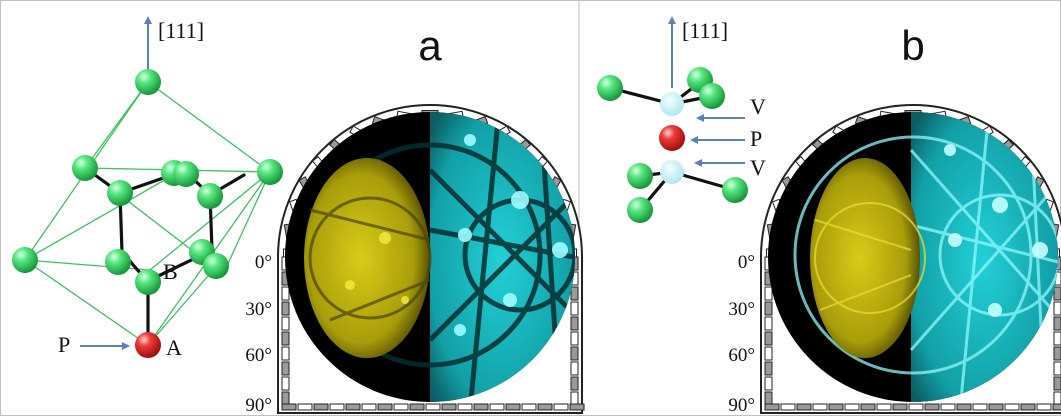 The width and height of the screenshot is (1061, 416). Describe the element at coordinates (170, 271) in the screenshot. I see `label-b: B` at that location.